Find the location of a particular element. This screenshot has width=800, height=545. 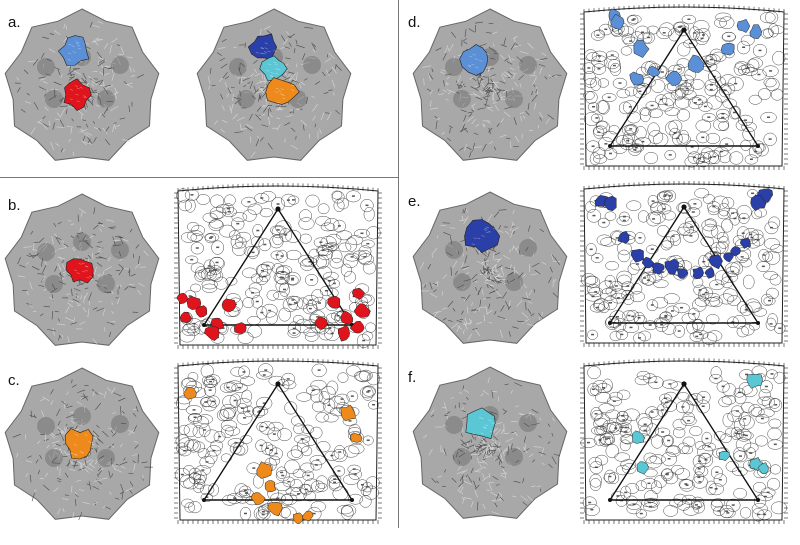

panel-label-b: b. is located at coordinates (14, 205).